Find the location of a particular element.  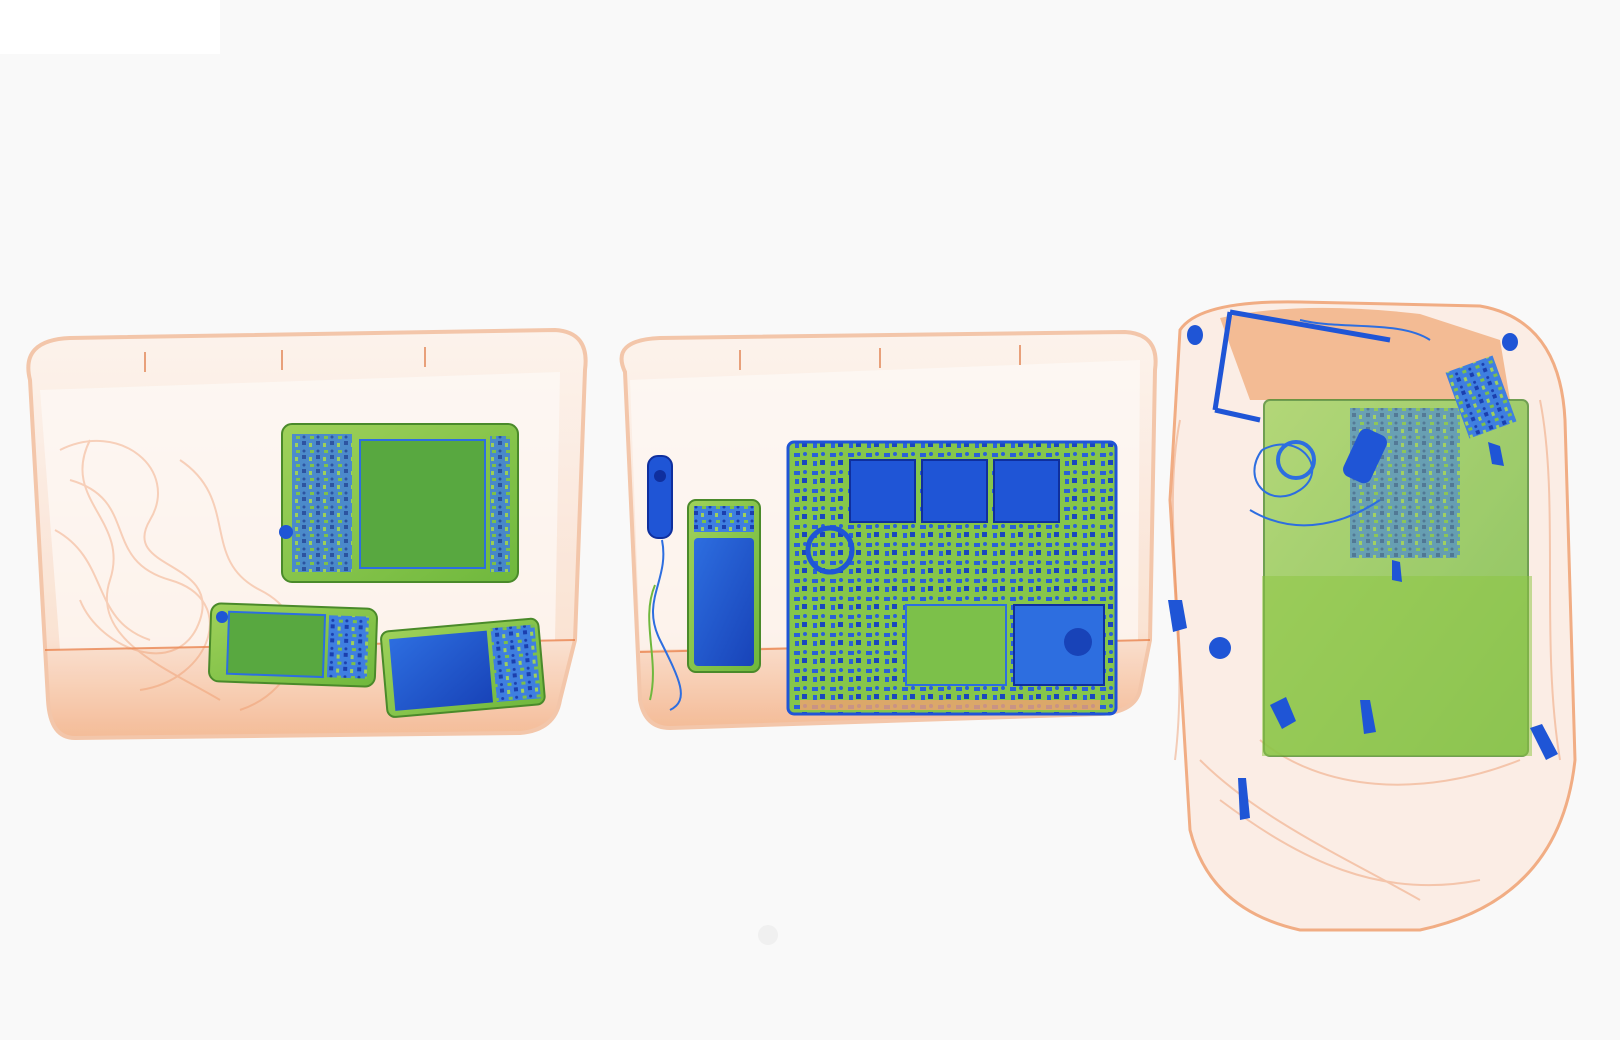

corner-patch is located at coordinates (110, 27).